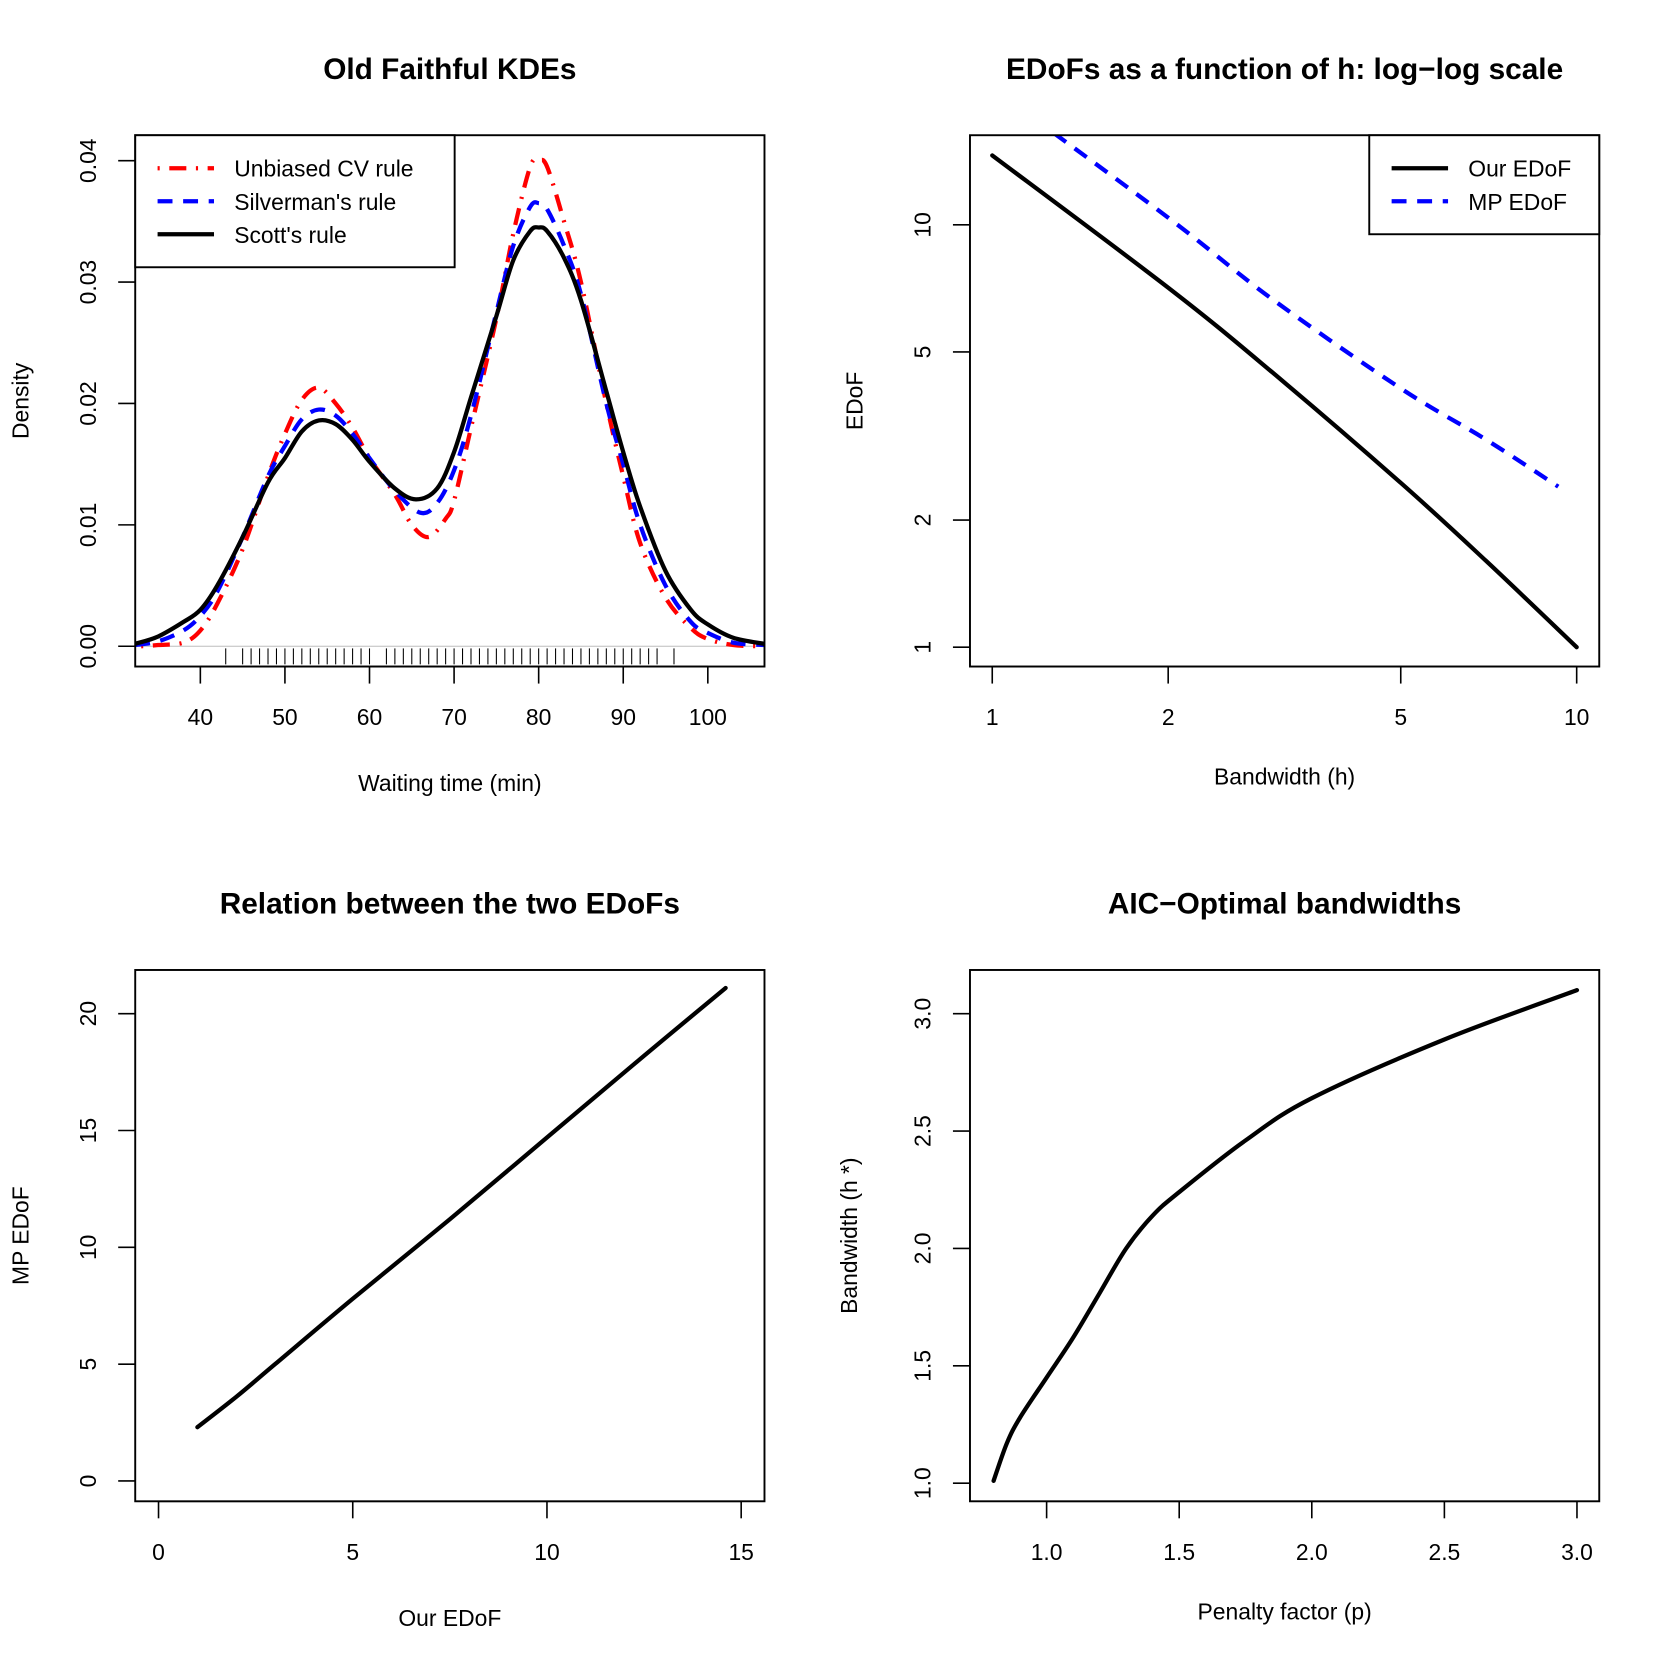  Describe the element at coordinates (449, 1618) in the screenshot. I see `x-axis-label: Our EDoF` at that location.